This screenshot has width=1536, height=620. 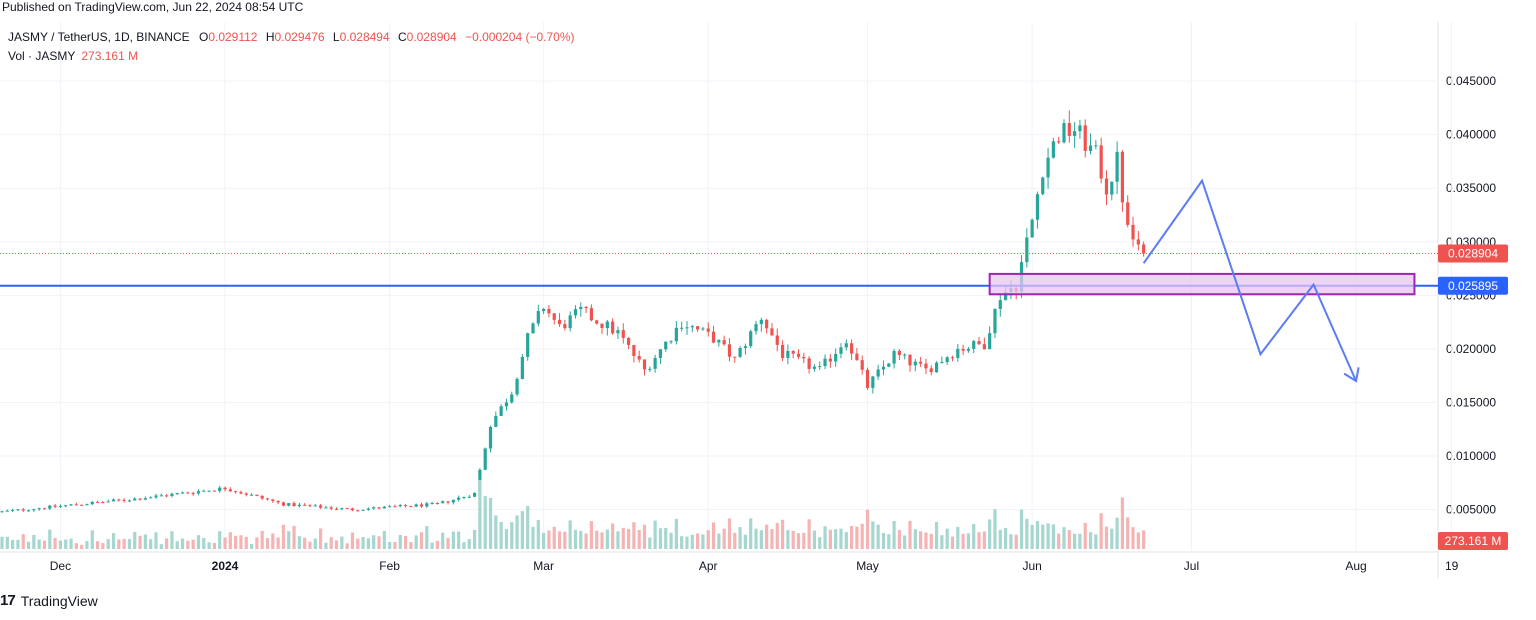 I want to click on volume-label: Vol · JASMY, so click(x=42, y=56).